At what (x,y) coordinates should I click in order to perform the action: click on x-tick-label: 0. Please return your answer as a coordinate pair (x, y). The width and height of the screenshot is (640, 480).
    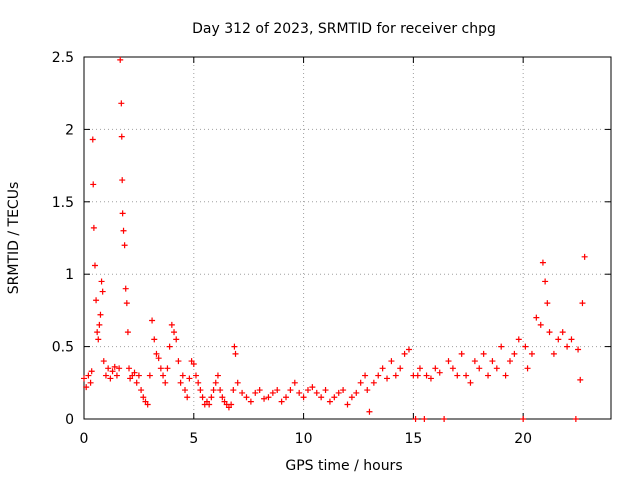
    Looking at the image, I should click on (84, 439).